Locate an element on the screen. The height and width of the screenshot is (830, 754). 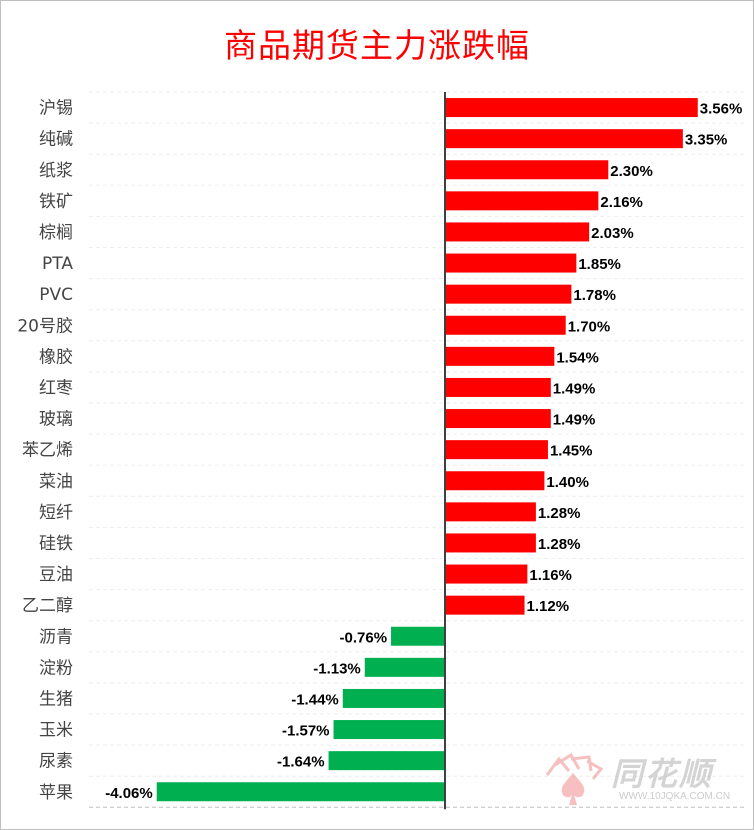
category-label: 豆油 is located at coordinates (56, 575).